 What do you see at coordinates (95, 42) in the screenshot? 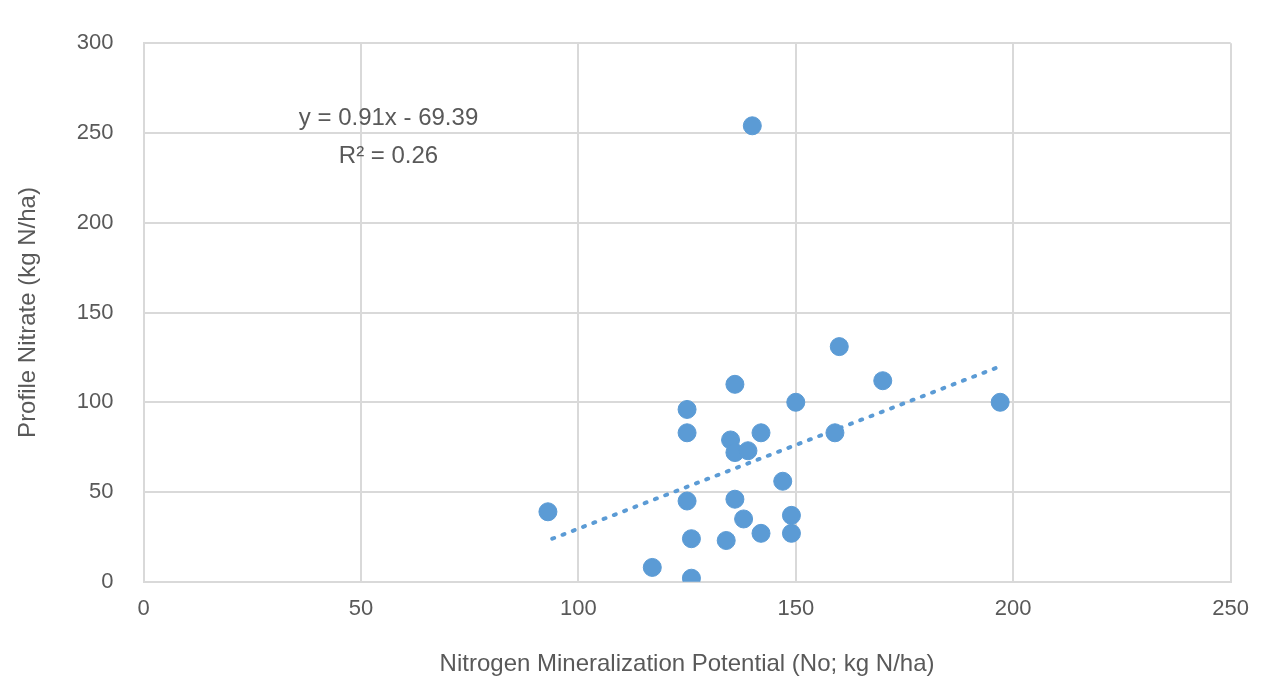
I see `y-tick-label: 300` at bounding box center [95, 42].